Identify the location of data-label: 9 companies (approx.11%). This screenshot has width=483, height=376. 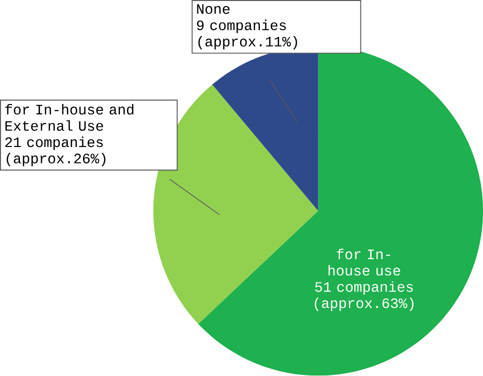
(247, 35).